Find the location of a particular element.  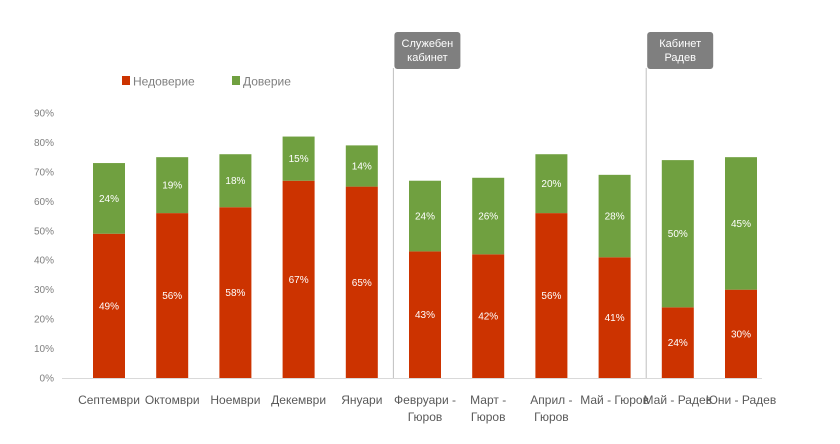

data-label: 50% is located at coordinates (678, 234).